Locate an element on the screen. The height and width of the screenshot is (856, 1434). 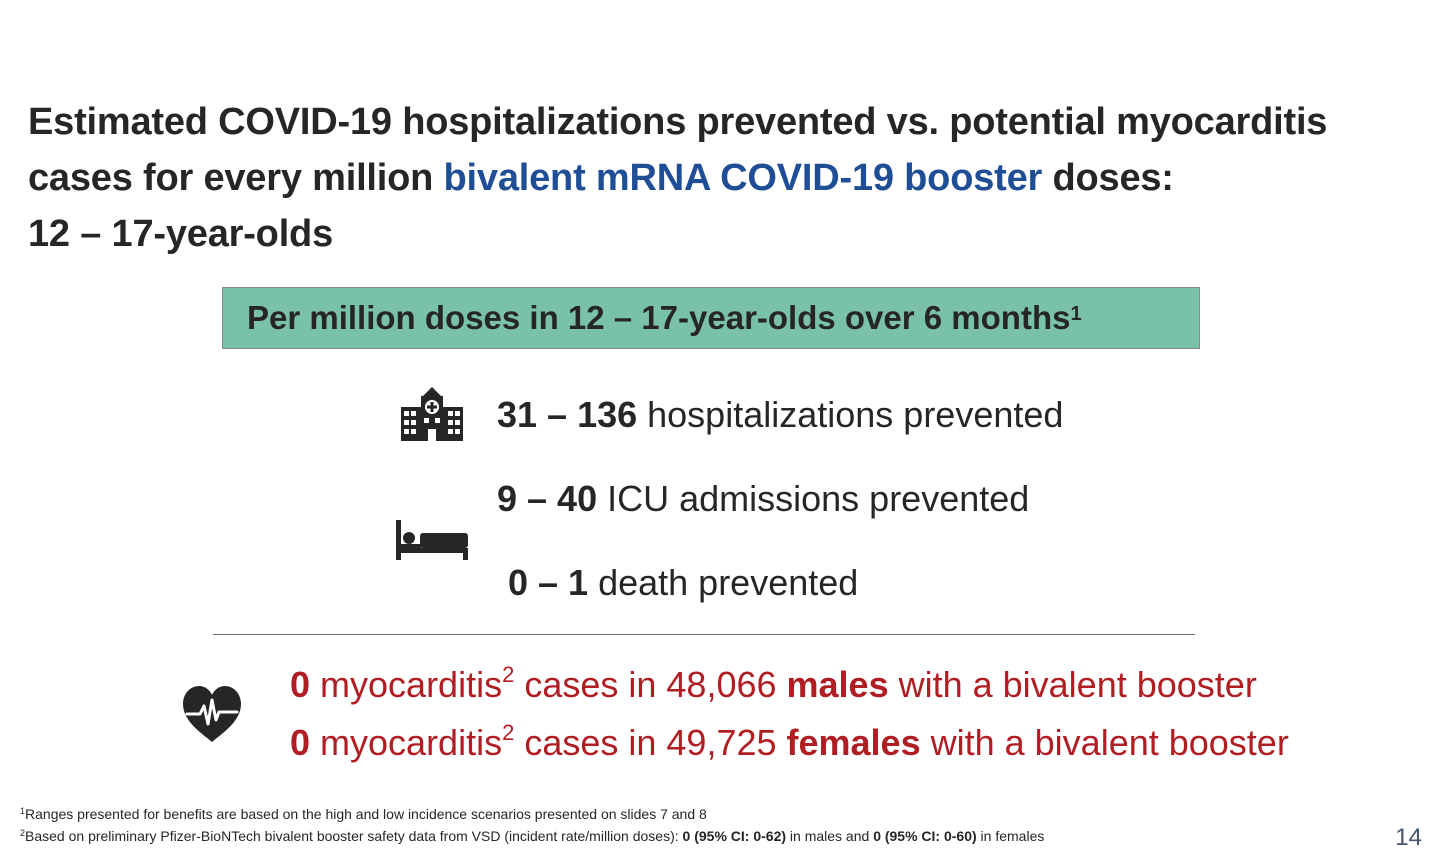
myocarditis-females-footnote-ref: 2 is located at coordinates (508, 732).